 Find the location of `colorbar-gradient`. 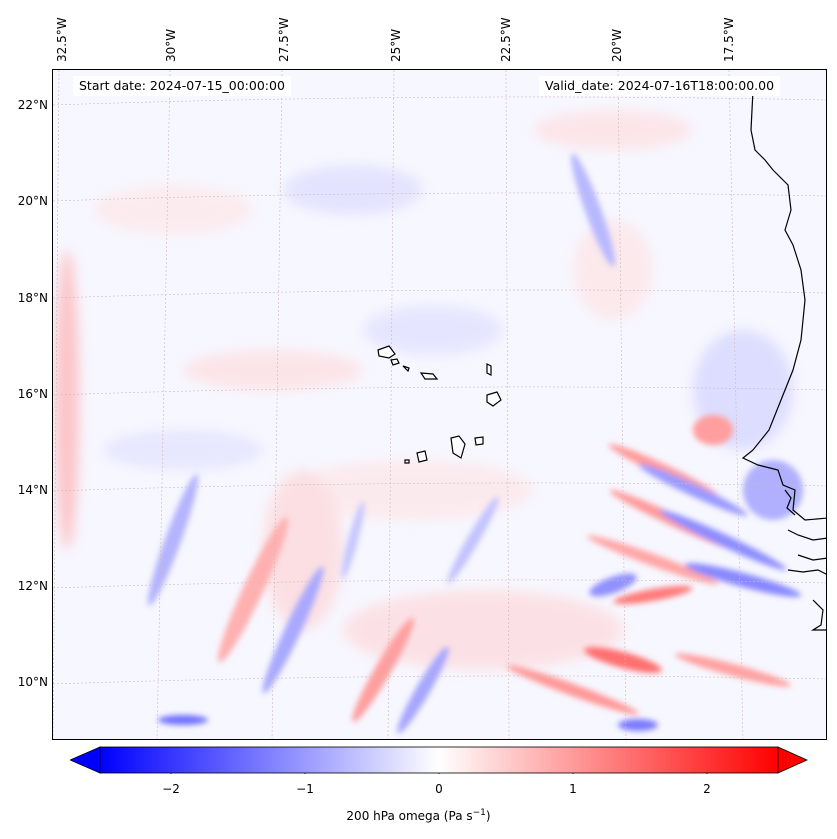

colorbar-gradient is located at coordinates (439, 760).